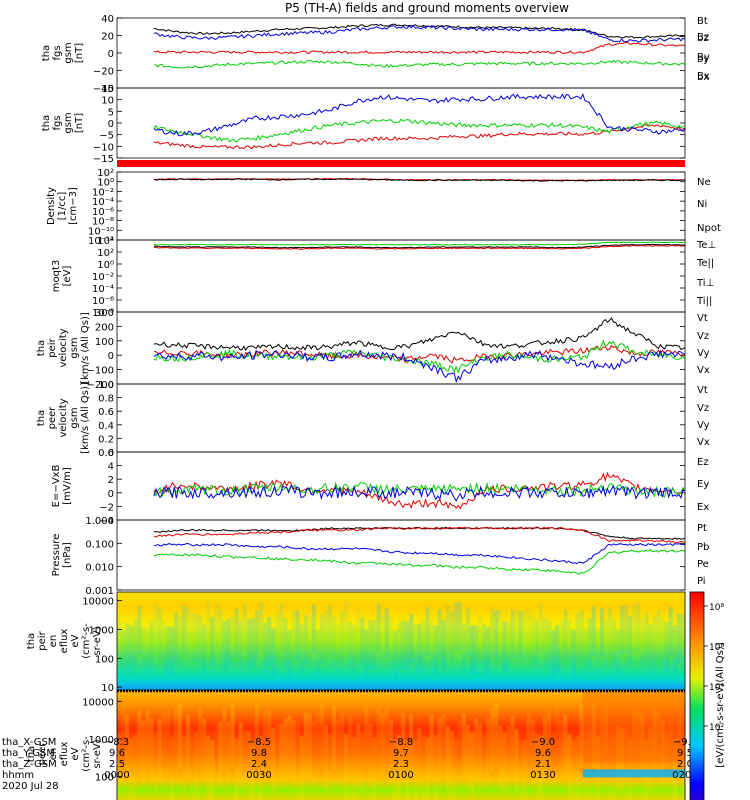 Image resolution: width=750 pixels, height=800 pixels. What do you see at coordinates (703, 547) in the screenshot?
I see `legend-entry: Pb` at bounding box center [703, 547].